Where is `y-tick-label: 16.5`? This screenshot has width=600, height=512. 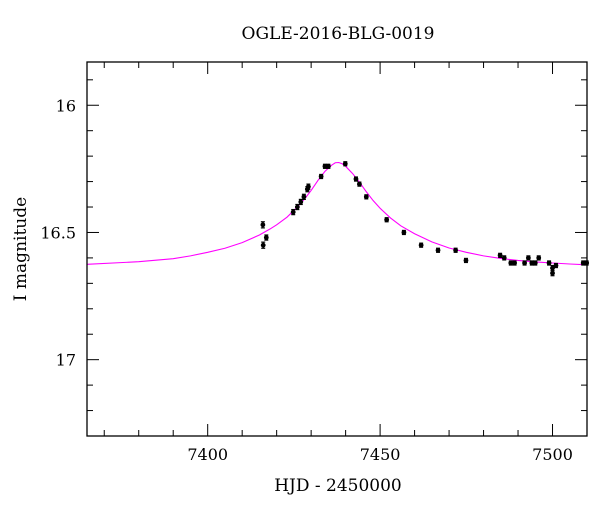
y-tick-label: 16.5 is located at coordinates (58, 232).